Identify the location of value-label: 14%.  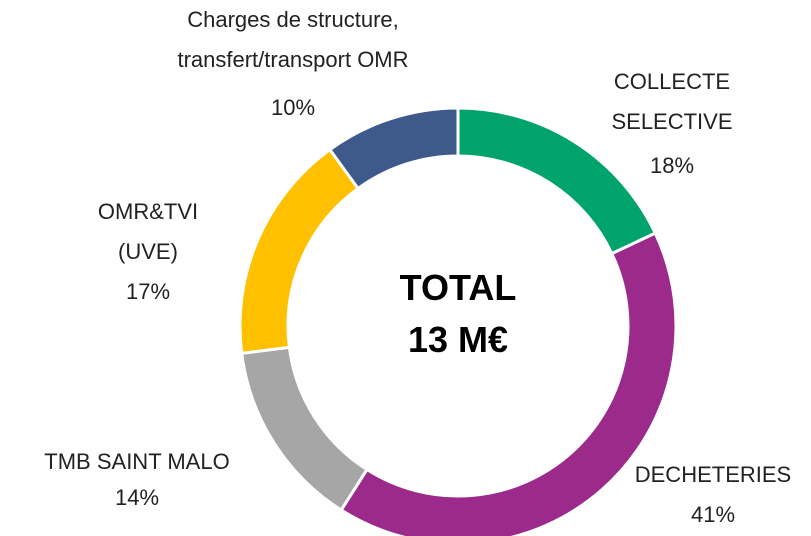
(137, 497).